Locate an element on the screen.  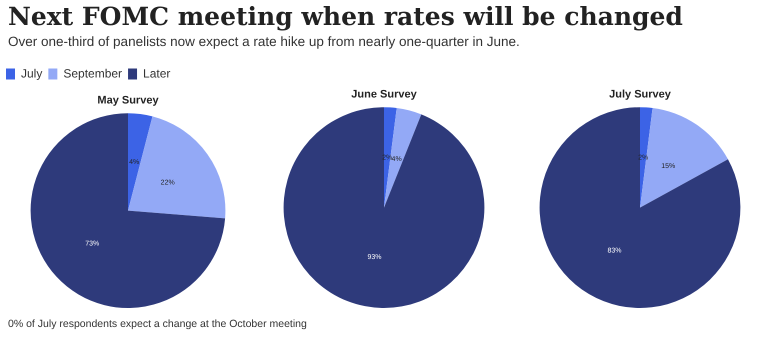
legend-label: September is located at coordinates (92, 73).